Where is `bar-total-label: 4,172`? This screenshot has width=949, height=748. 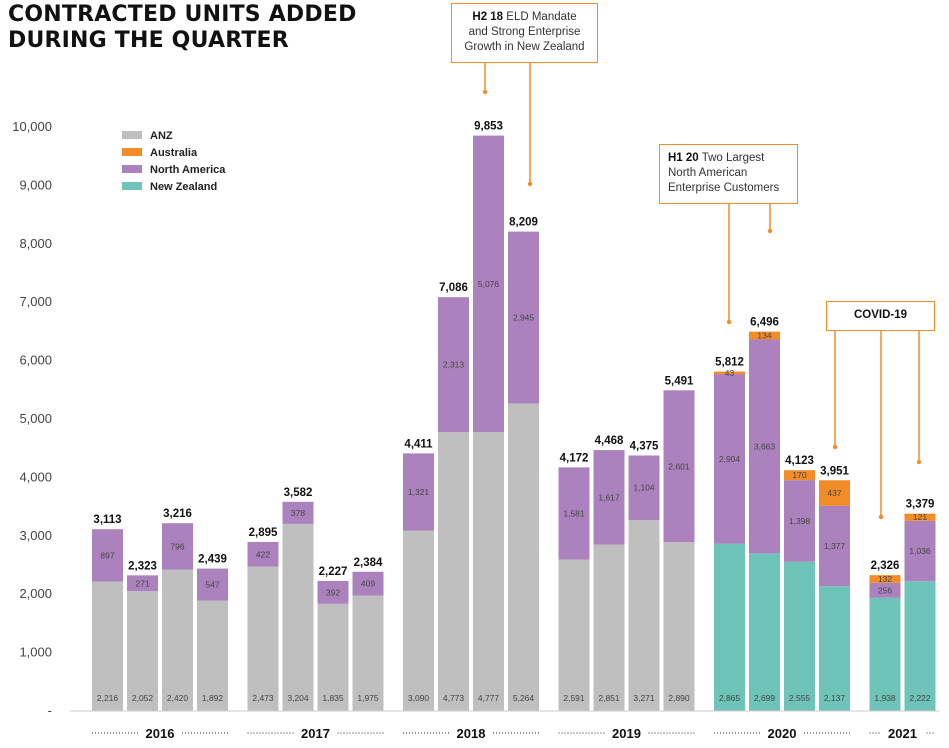 bar-total-label: 4,172 is located at coordinates (574, 458).